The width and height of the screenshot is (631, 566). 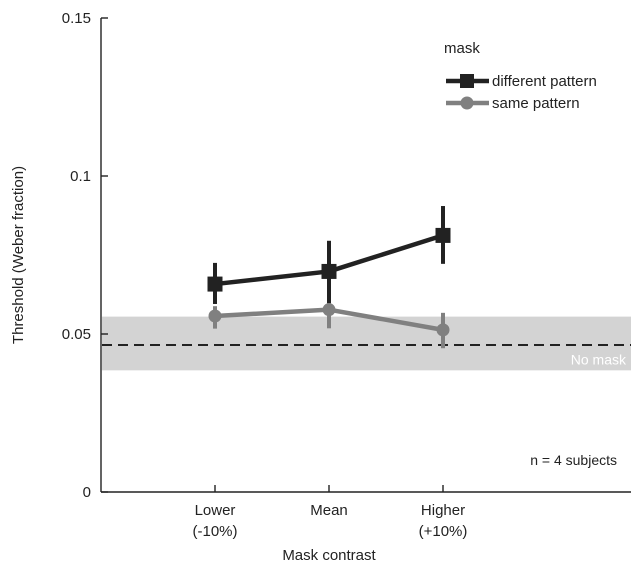 What do you see at coordinates (80, 176) in the screenshot?
I see `y-tick-label: 0.1` at bounding box center [80, 176].